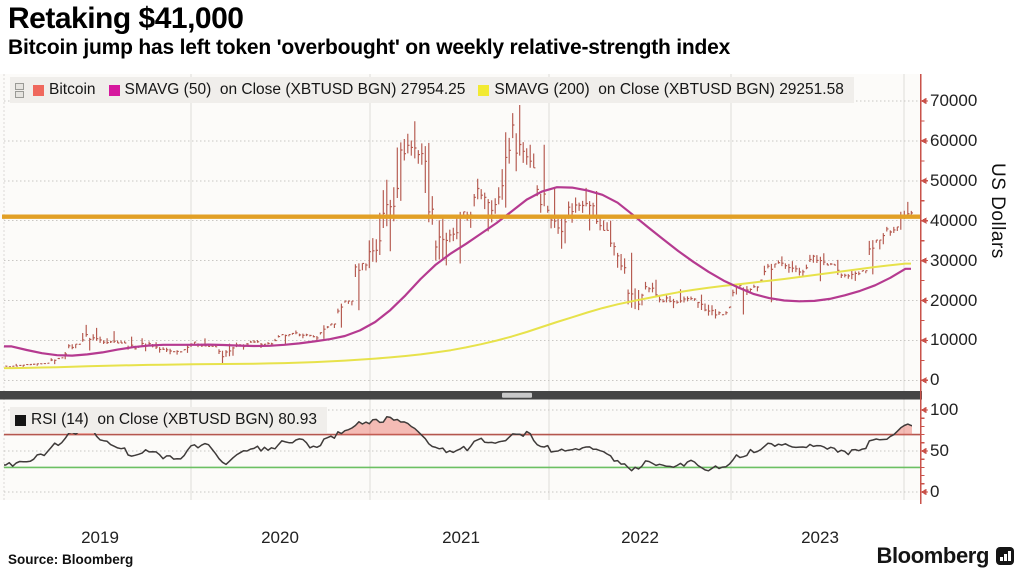 Image resolution: width=1024 pixels, height=576 pixels. I want to click on rsi-swatch, so click(20, 420).